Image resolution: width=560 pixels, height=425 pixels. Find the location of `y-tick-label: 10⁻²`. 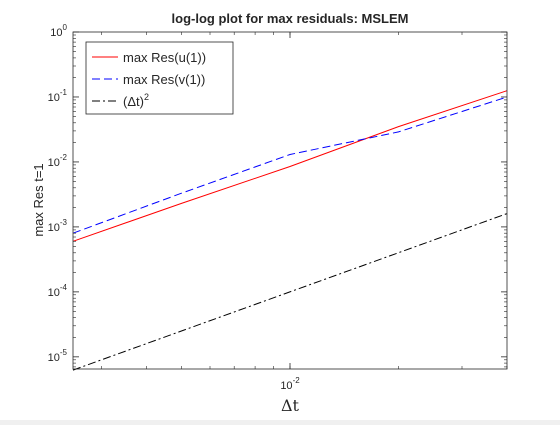

y-tick-label: 10⁻² is located at coordinates (58, 161).